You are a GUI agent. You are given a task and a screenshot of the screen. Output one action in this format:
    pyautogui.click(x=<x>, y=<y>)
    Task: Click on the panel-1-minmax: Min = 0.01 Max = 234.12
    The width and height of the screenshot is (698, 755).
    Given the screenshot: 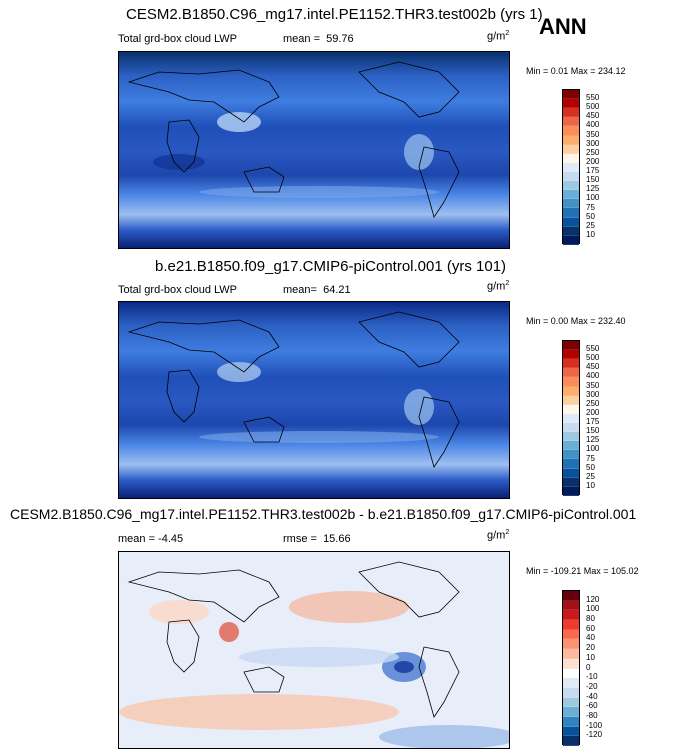 What is the action you would take?
    pyautogui.click(x=576, y=71)
    